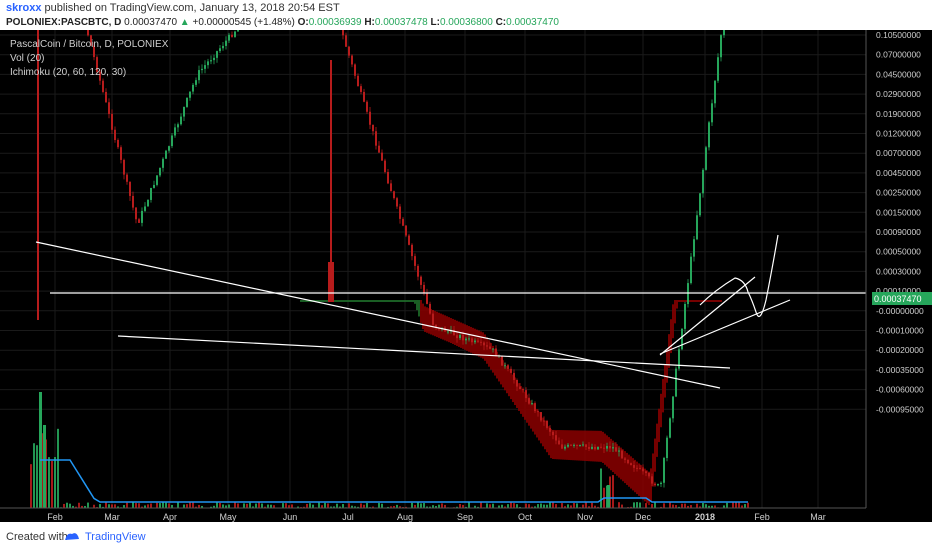  What do you see at coordinates (707, 316) in the screenshot?
I see `breakout-line` at bounding box center [707, 316].